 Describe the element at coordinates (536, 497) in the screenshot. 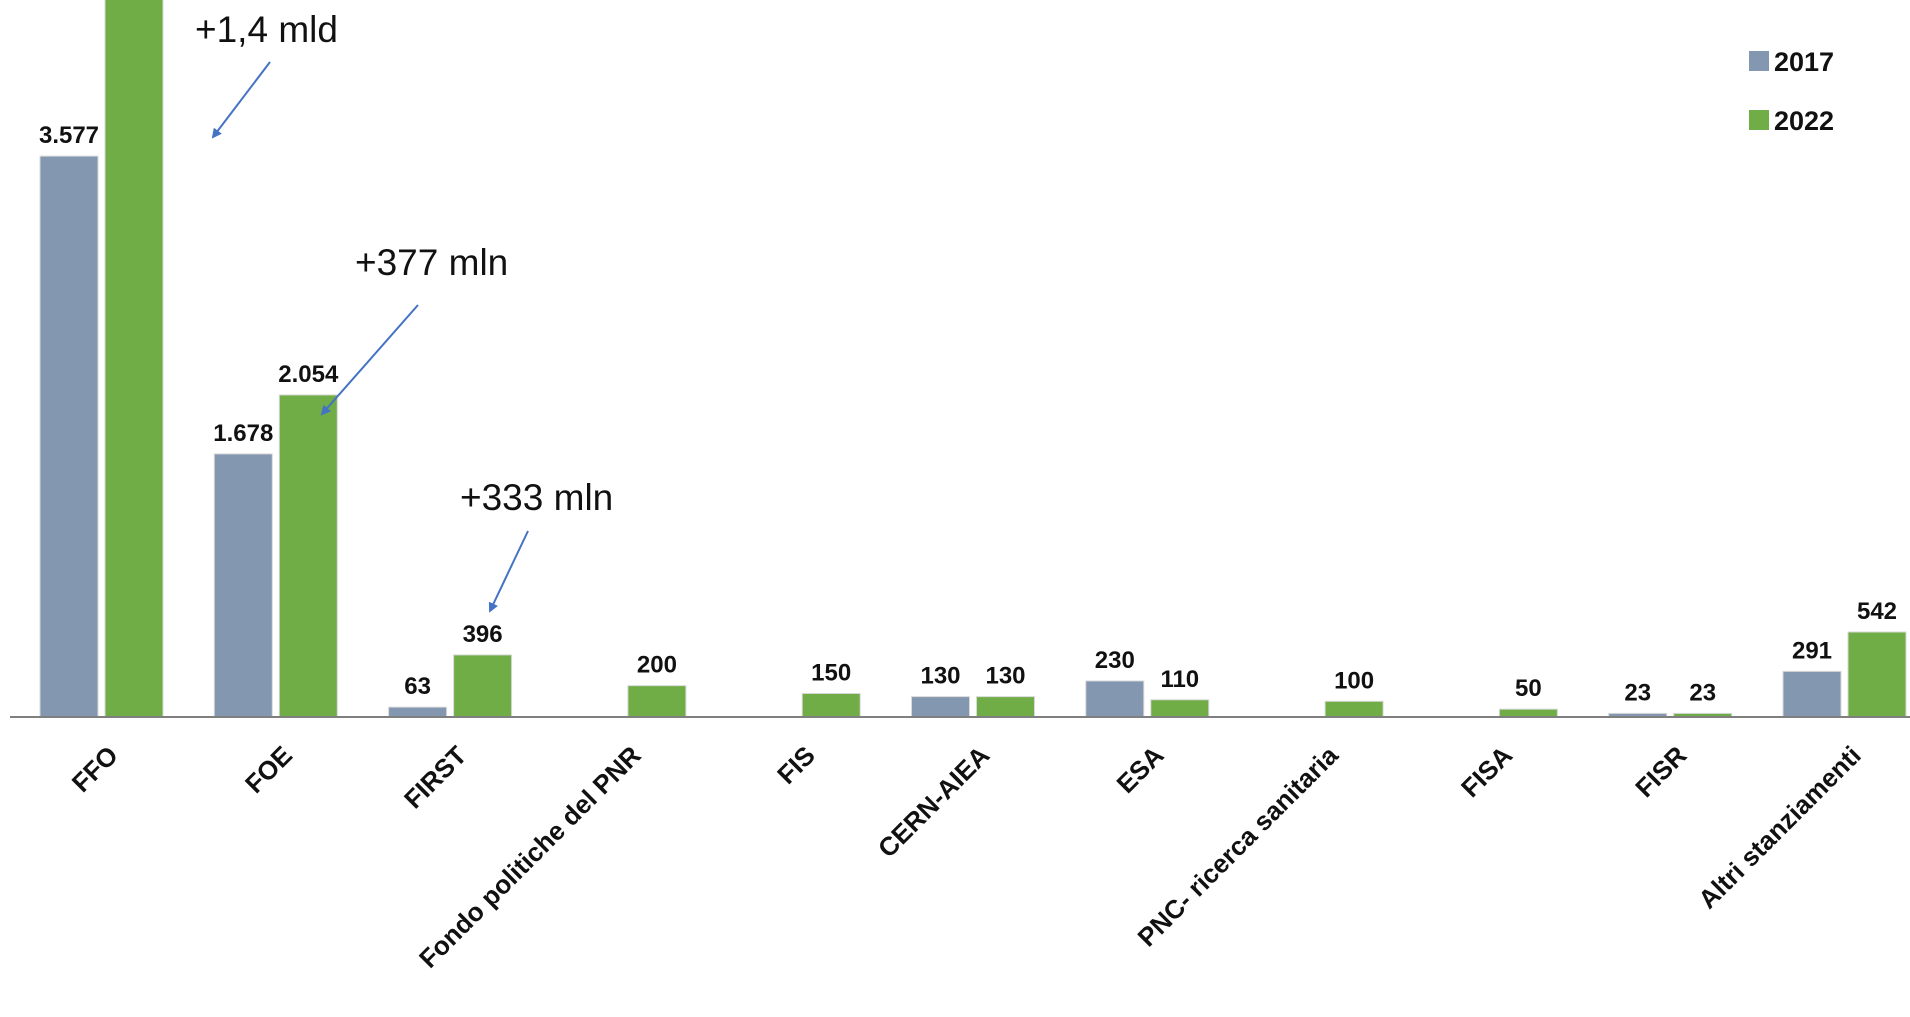

I see `annotation-first: +333 mln` at that location.